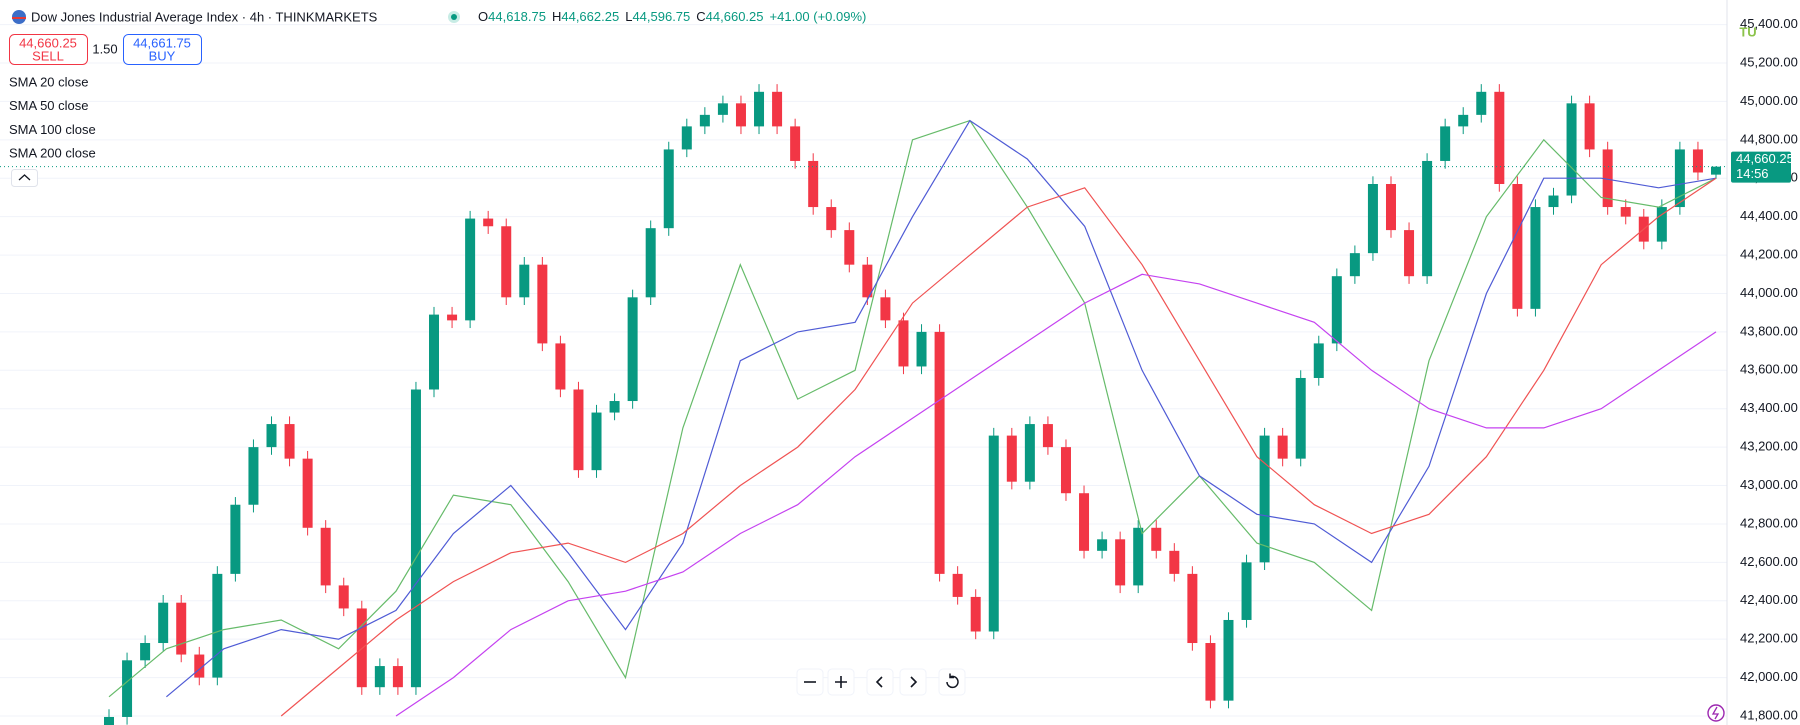 The height and width of the screenshot is (725, 1800). Describe the element at coordinates (1769, 446) in the screenshot. I see `y-tick-label: 43,200.00` at that location.